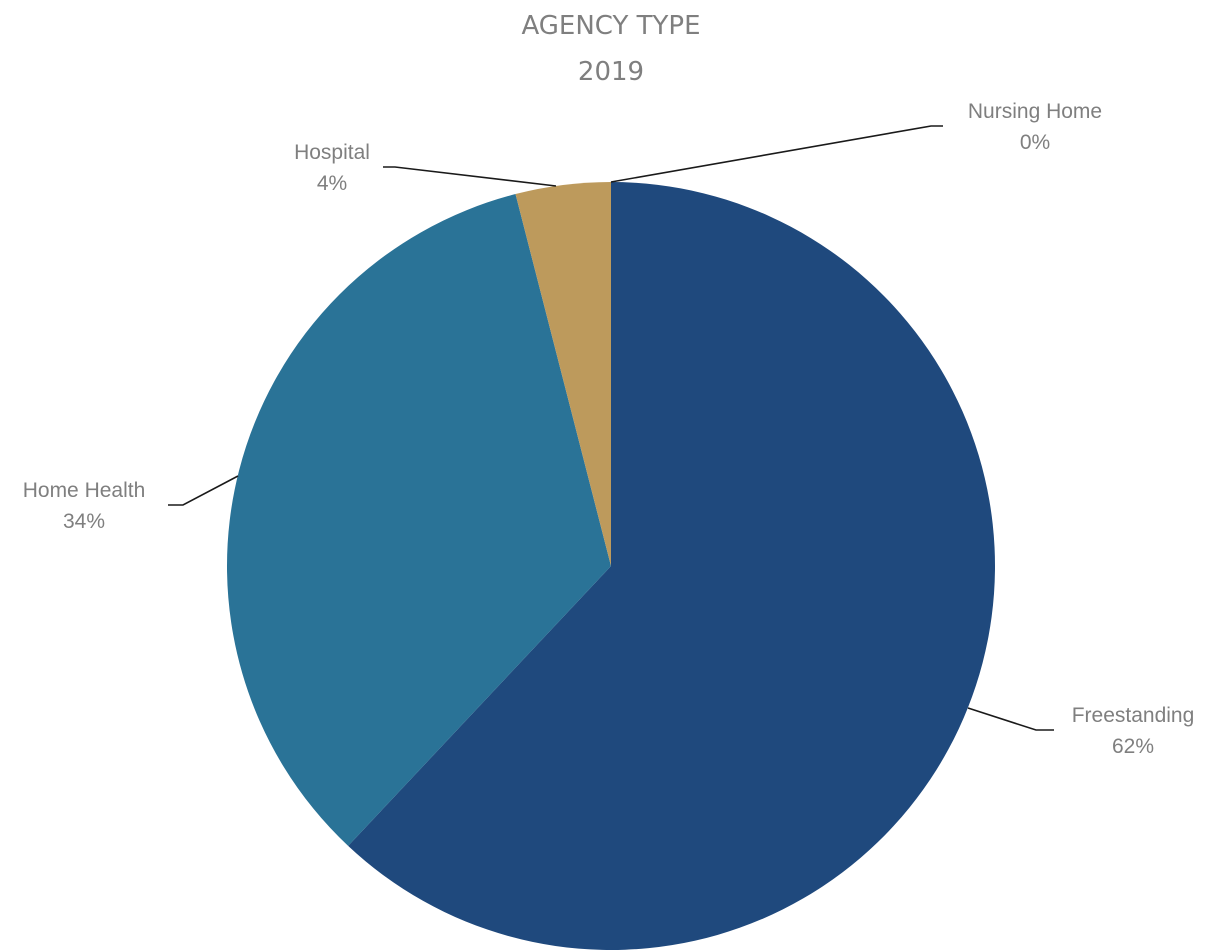 The image size is (1219, 952). I want to click on leader-line-home-health, so click(203, 490).